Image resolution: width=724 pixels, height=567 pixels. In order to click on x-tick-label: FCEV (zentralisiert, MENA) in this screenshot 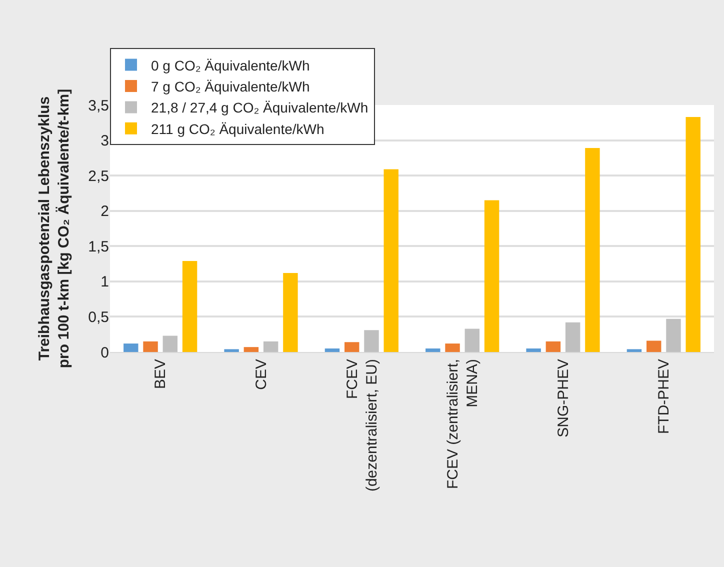, I will do `click(462, 424)`.